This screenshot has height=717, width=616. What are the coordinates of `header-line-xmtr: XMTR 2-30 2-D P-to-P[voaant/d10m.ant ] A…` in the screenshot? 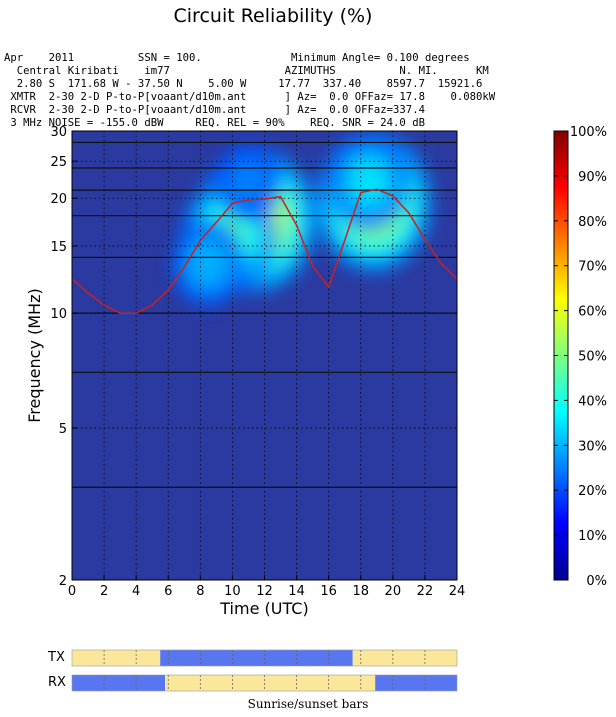 It's located at (250, 97).